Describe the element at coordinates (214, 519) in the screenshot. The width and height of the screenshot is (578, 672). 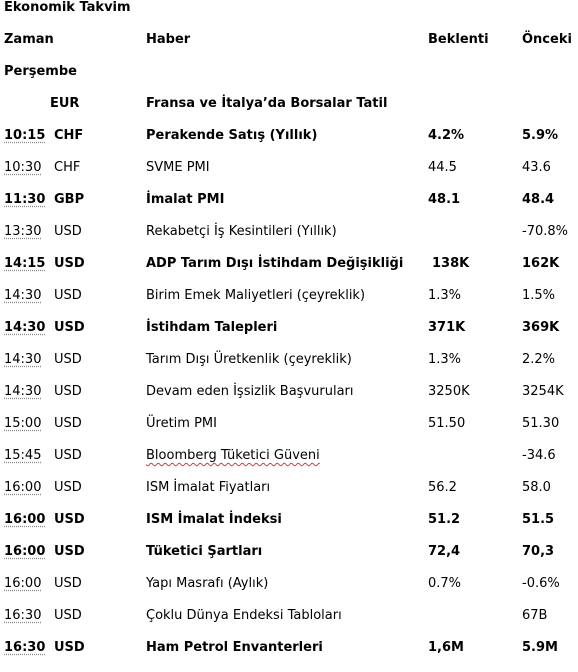
I see `news-cell: ISM İmalat İndeksi` at that location.